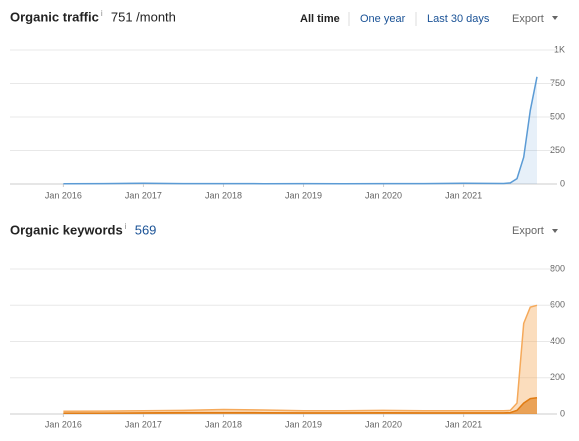 The image size is (579, 441). What do you see at coordinates (559, 49) in the screenshot?
I see `y-tick-label: 1K` at bounding box center [559, 49].